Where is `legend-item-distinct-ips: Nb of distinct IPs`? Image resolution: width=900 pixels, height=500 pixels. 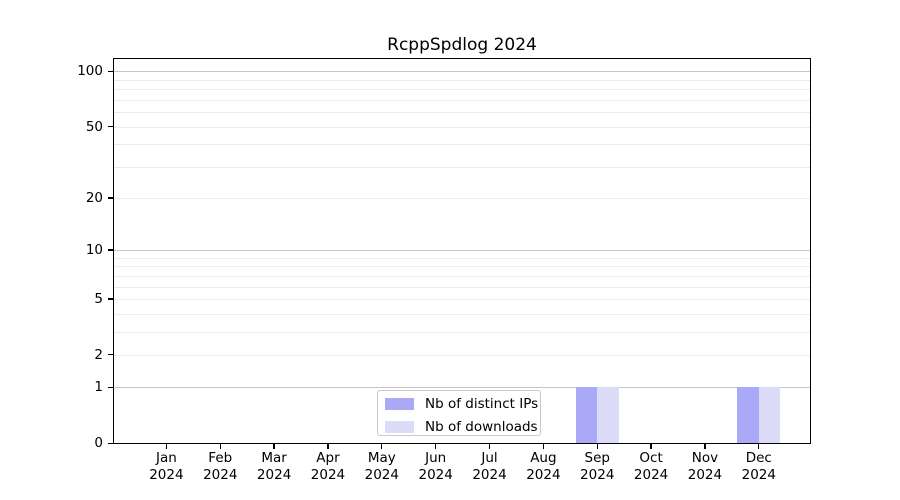
legend-item-distinct-ips: Nb of distinct IPs is located at coordinates (459, 404).